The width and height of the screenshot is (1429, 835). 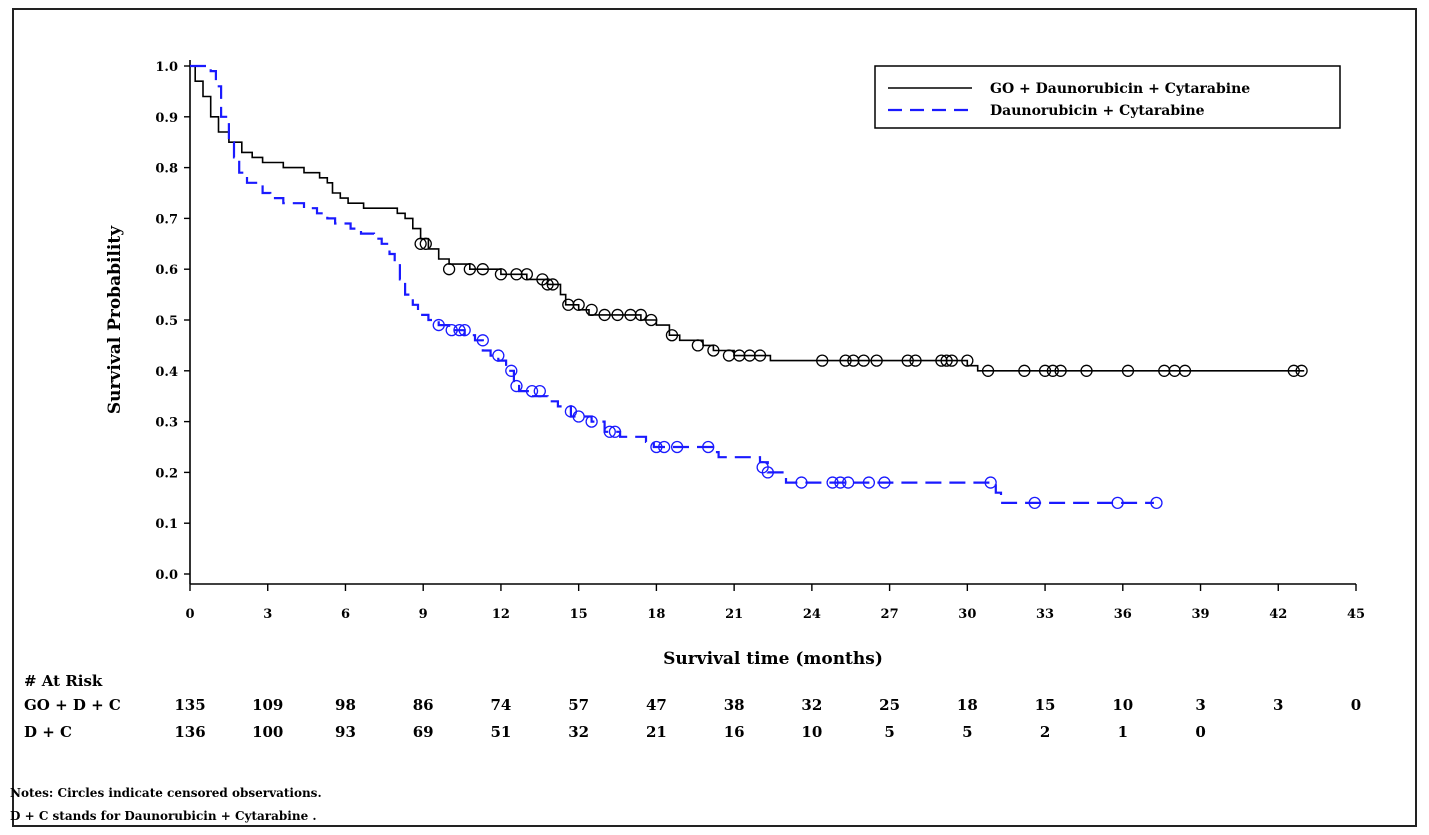 What do you see at coordinates (189, 614) in the screenshot?
I see `x-tick-label: 0` at bounding box center [189, 614].